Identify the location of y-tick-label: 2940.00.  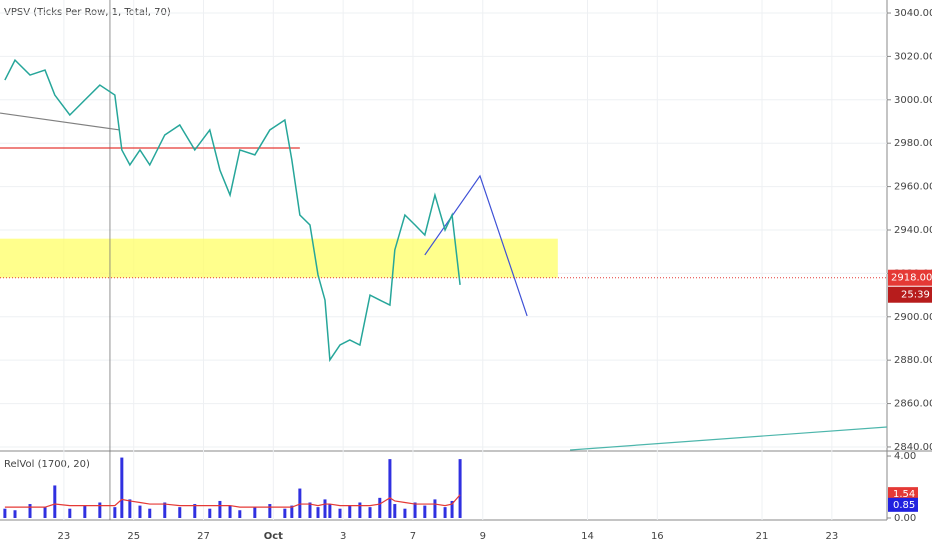
(913, 230).